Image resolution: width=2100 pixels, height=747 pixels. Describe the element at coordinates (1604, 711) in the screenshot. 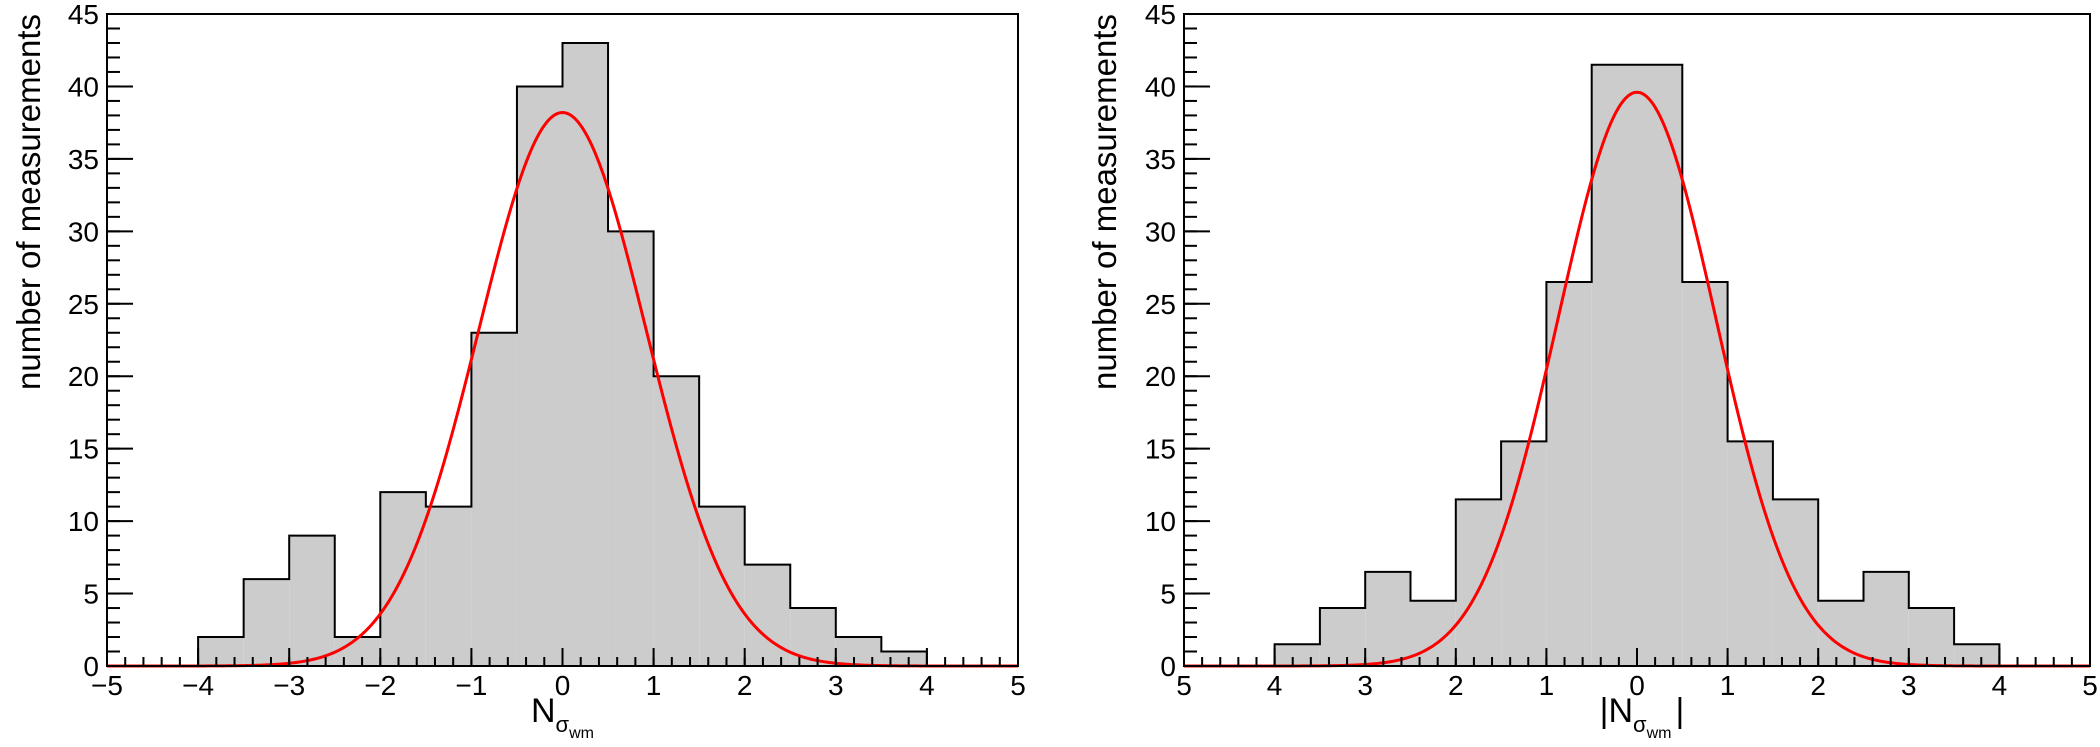

I see `x-label-prefix: |` at that location.